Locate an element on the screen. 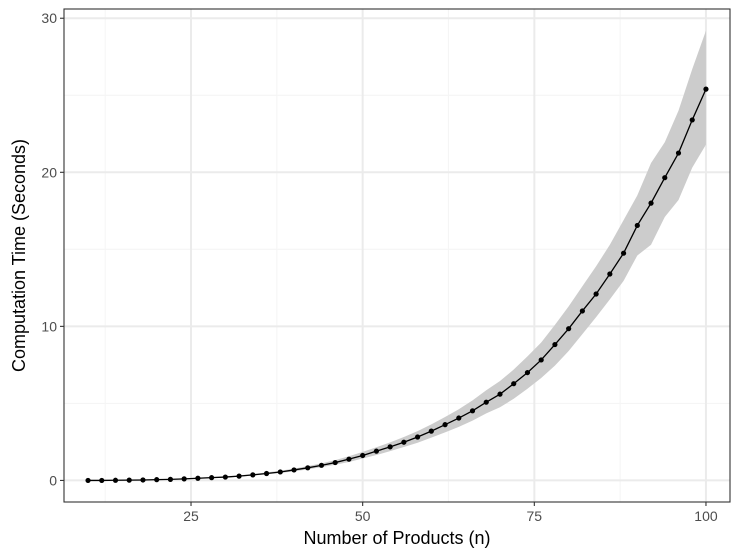  x-axis-title: Number of Products (n) is located at coordinates (396, 538).